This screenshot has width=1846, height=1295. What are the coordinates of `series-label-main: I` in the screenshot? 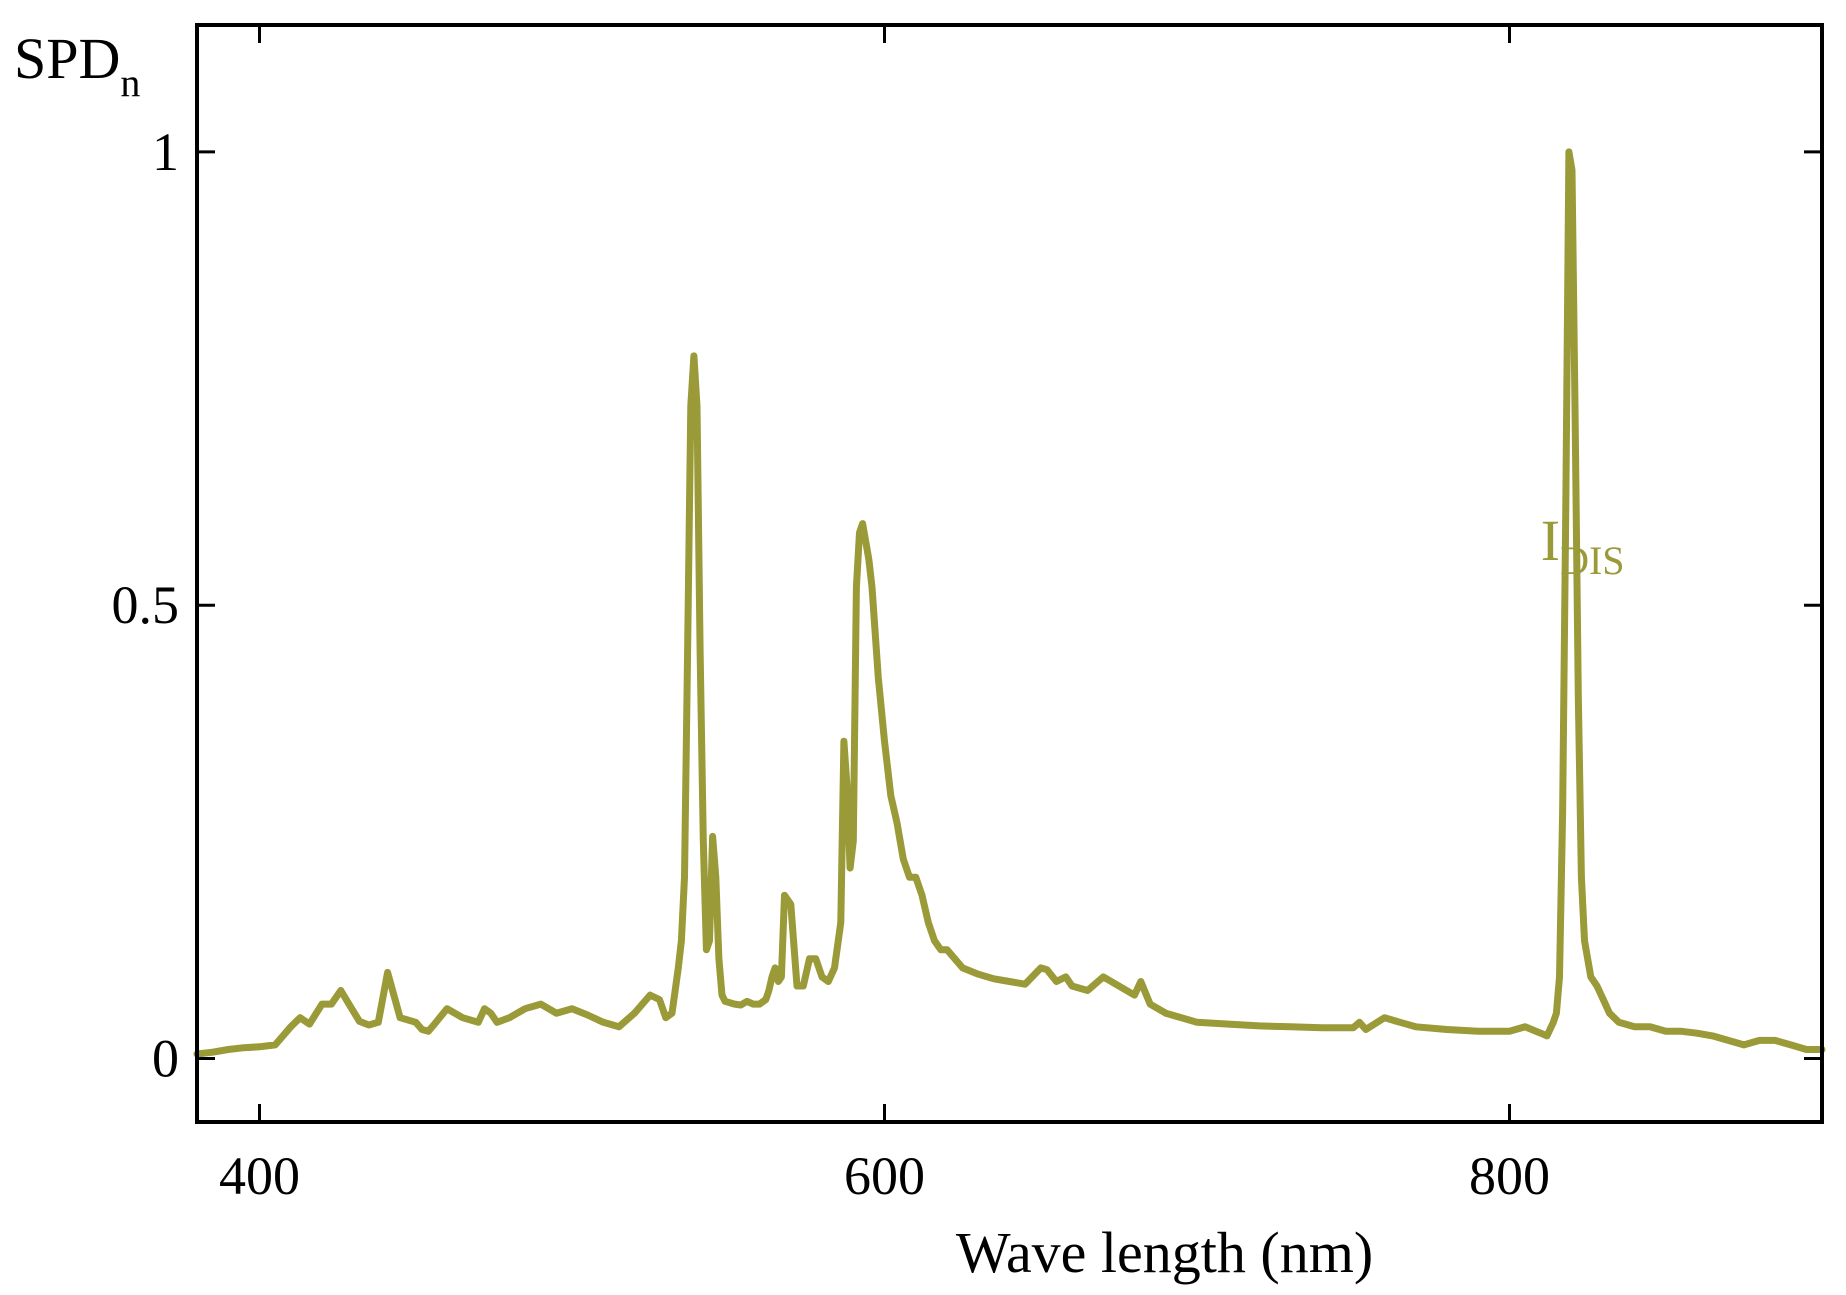 It's located at (1550, 540).